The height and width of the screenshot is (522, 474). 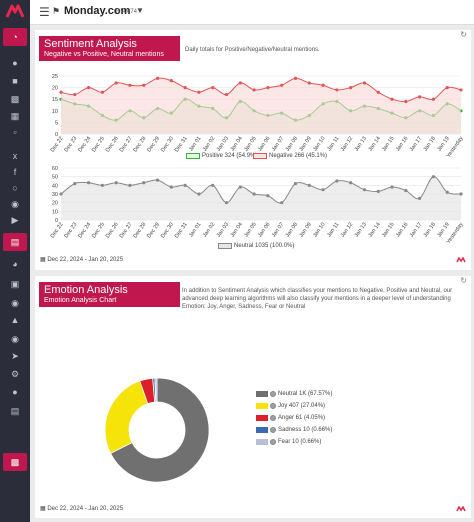 What do you see at coordinates (294, 394) in the screenshot?
I see `legend-item: Neutral 1K (67.57%)` at bounding box center [294, 394].